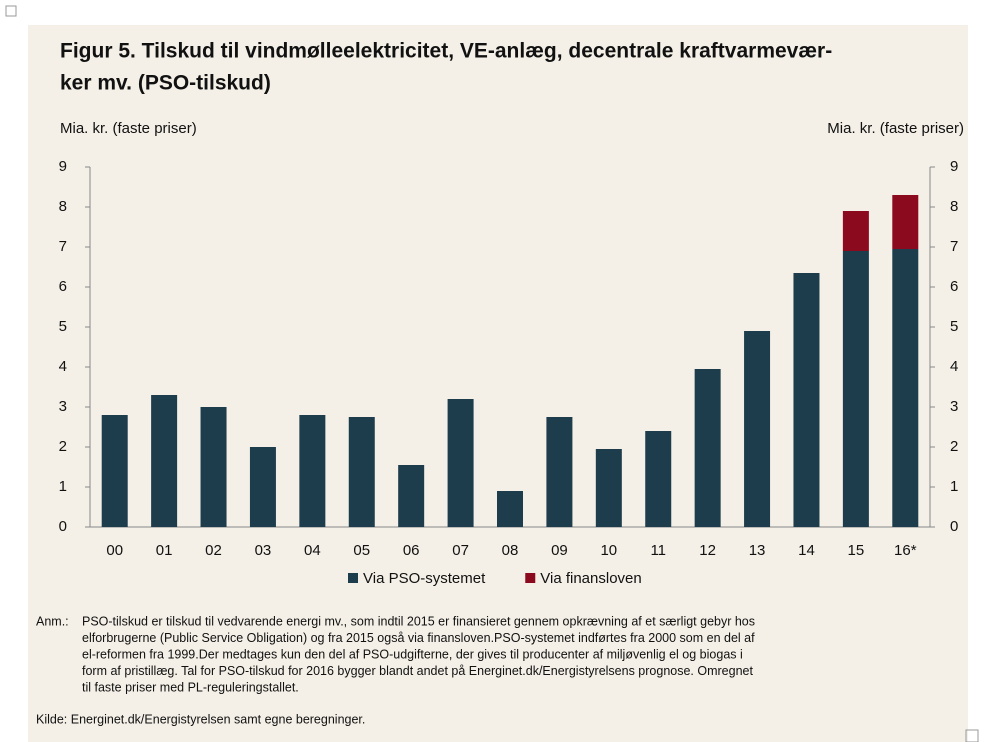  What do you see at coordinates (658, 550) in the screenshot?
I see `x-tick-label: 11` at bounding box center [658, 550].